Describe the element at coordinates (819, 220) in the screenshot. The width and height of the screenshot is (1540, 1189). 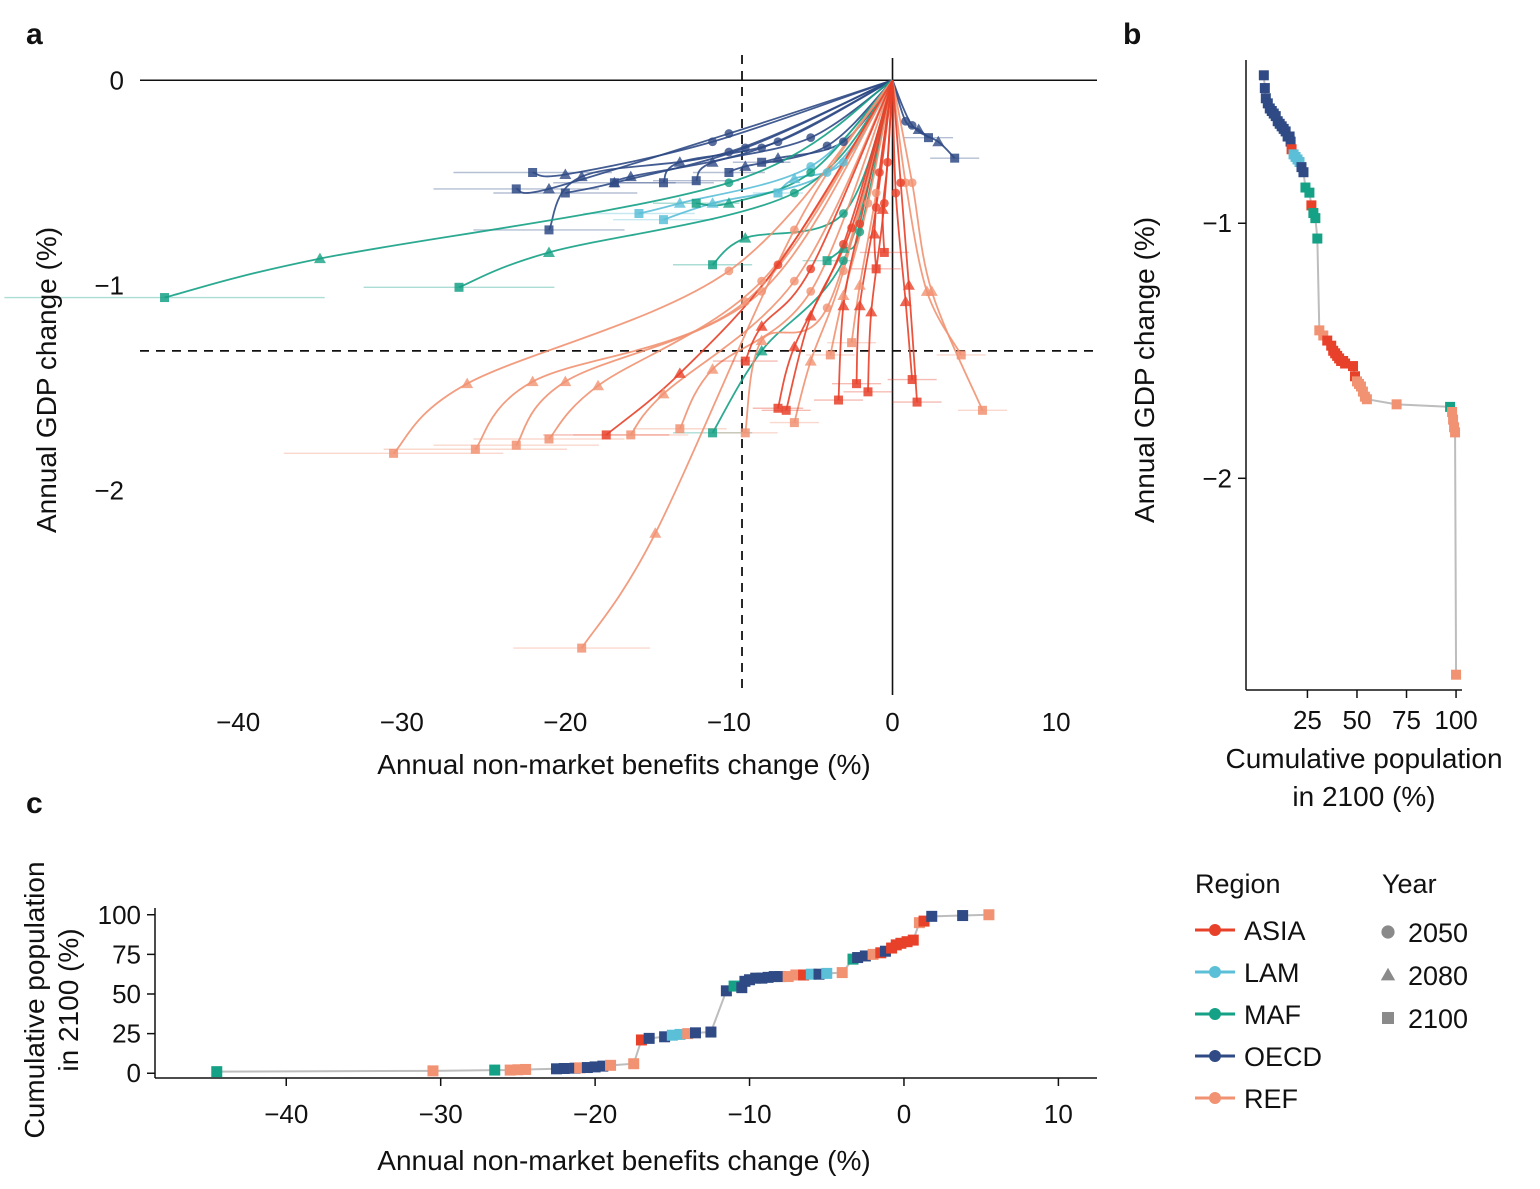
I see `panel-a-trajectory-asia` at that location.